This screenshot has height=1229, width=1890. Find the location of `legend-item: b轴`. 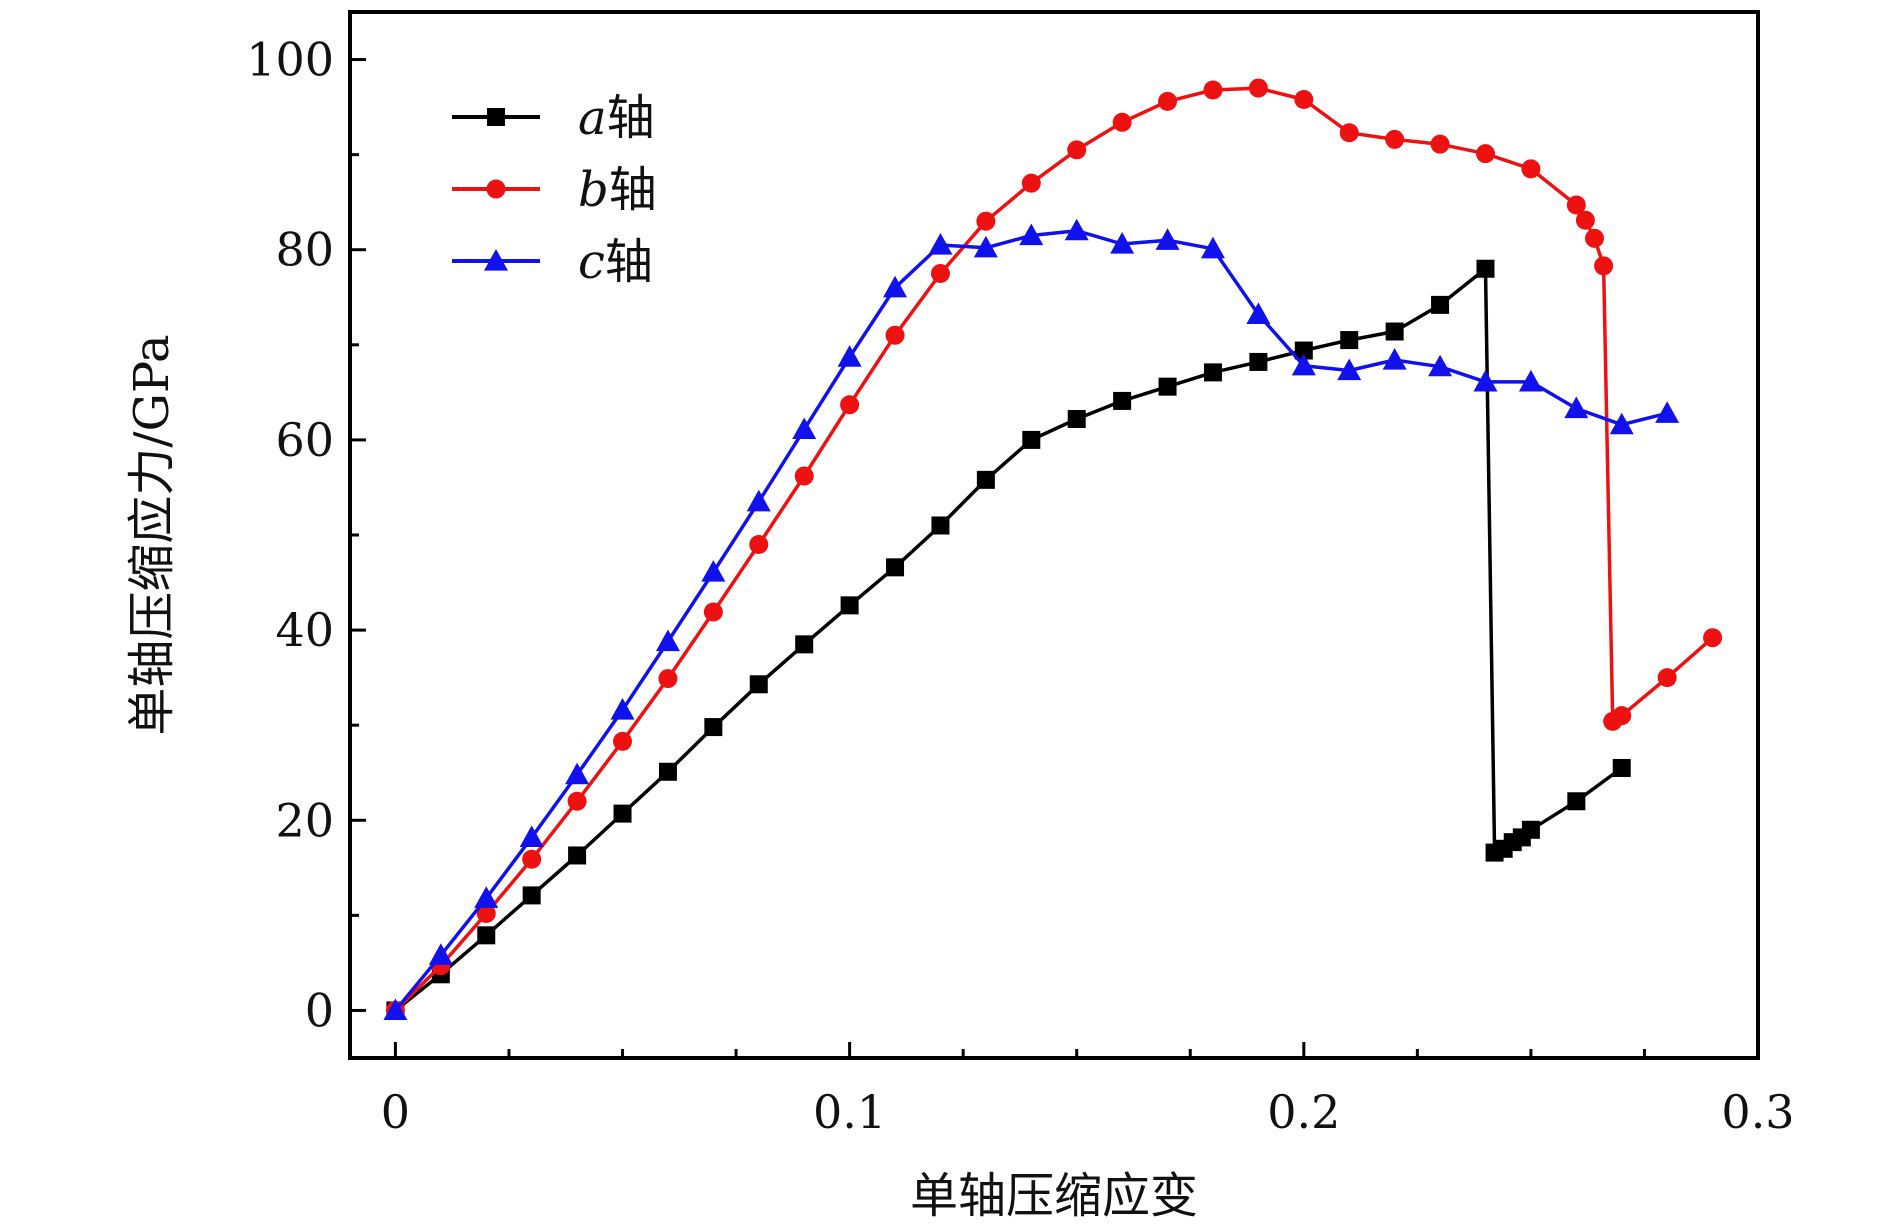

legend-item: b轴 is located at coordinates (554, 190).